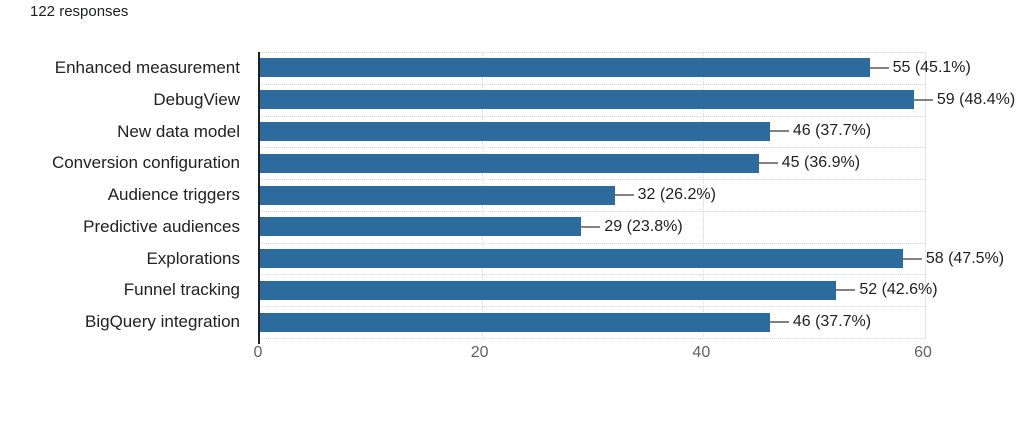  I want to click on x-axis-tick-label: 40, so click(701, 352).